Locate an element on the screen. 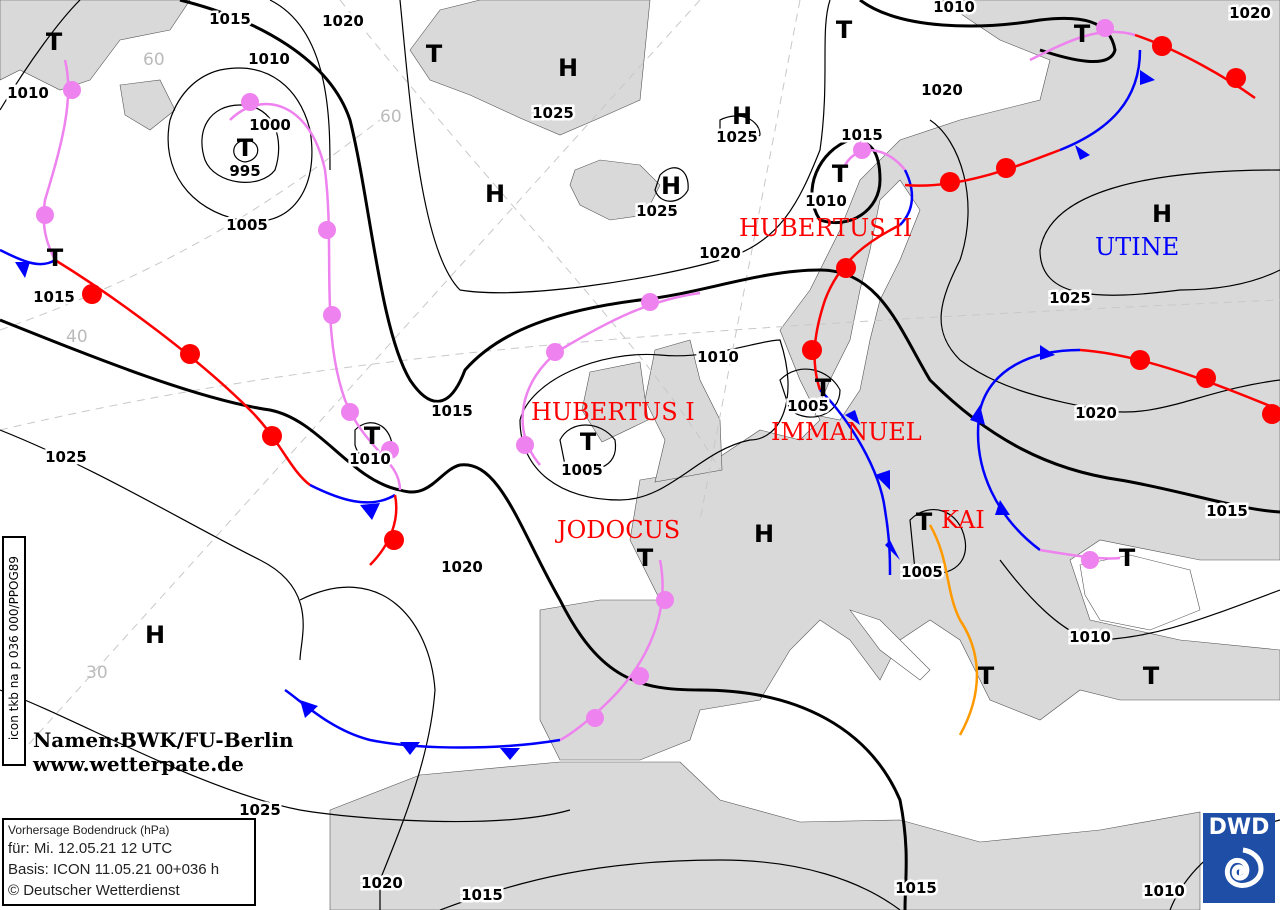  credit: Namen:BWK/FU-Berlin www.wetterpate.de is located at coordinates (163, 752).